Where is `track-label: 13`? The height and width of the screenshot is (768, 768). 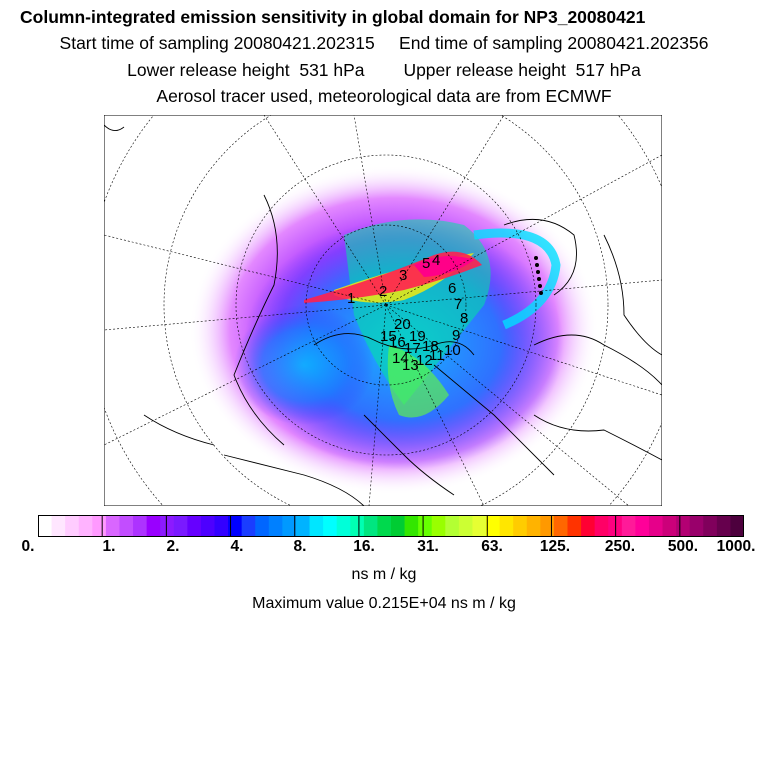 track-label: 13 is located at coordinates (410, 365).